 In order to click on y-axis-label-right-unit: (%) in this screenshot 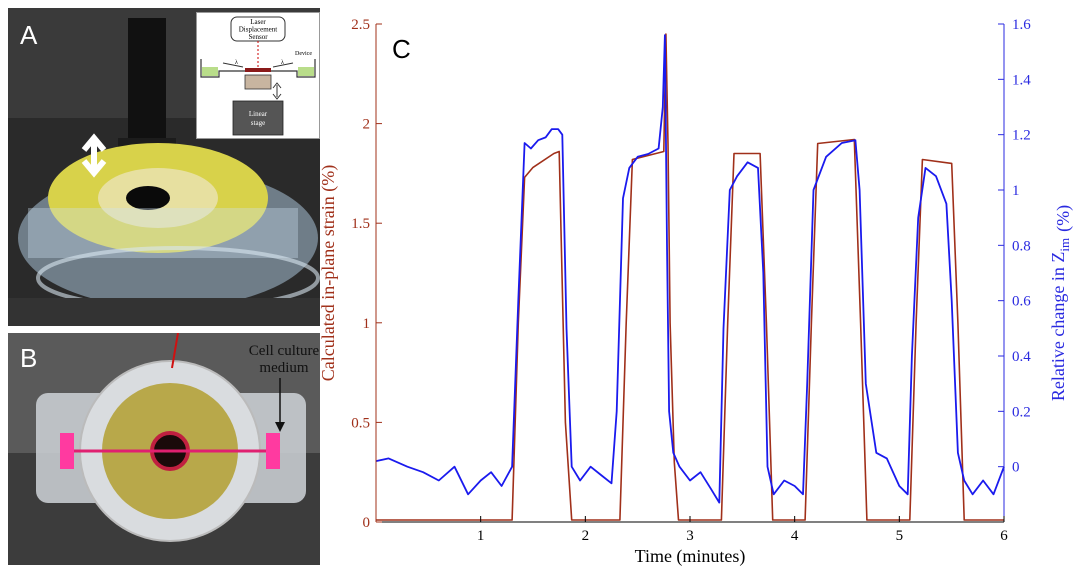, I will do `click(1063, 218)`.